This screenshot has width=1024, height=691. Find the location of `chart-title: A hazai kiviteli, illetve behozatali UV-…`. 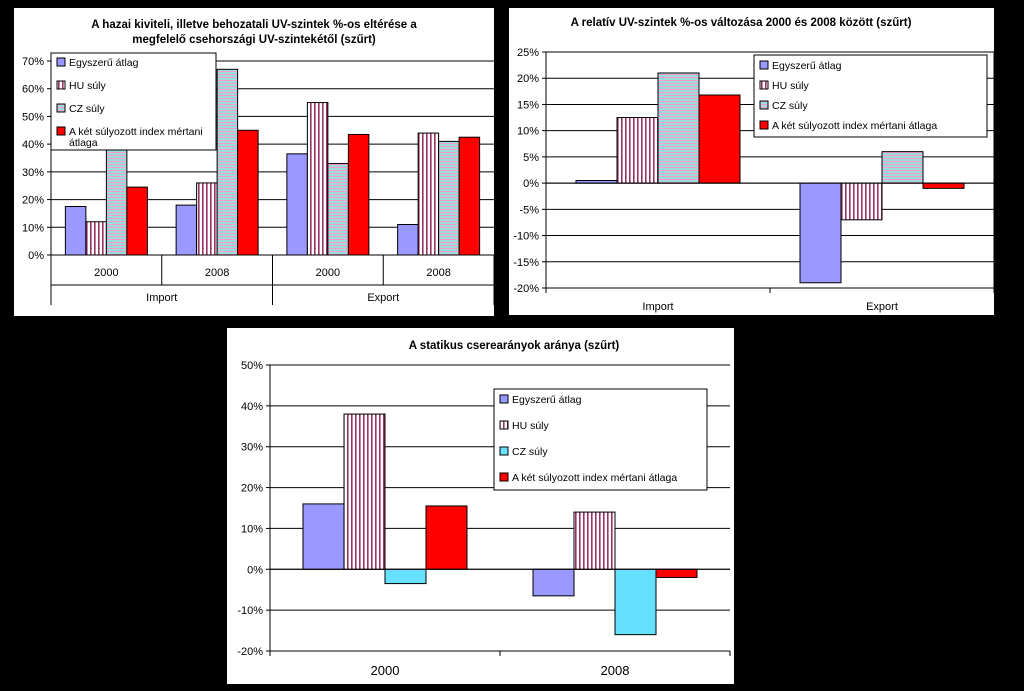

chart-title: A hazai kiviteli, illetve behozatali UV-… is located at coordinates (254, 25).